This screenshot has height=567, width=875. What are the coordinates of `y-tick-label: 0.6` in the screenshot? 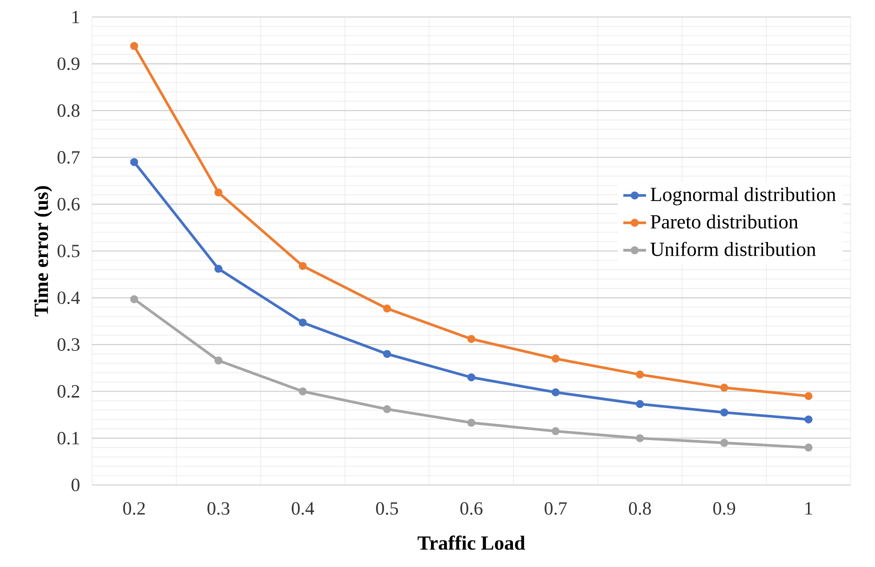 It's located at (69, 204).